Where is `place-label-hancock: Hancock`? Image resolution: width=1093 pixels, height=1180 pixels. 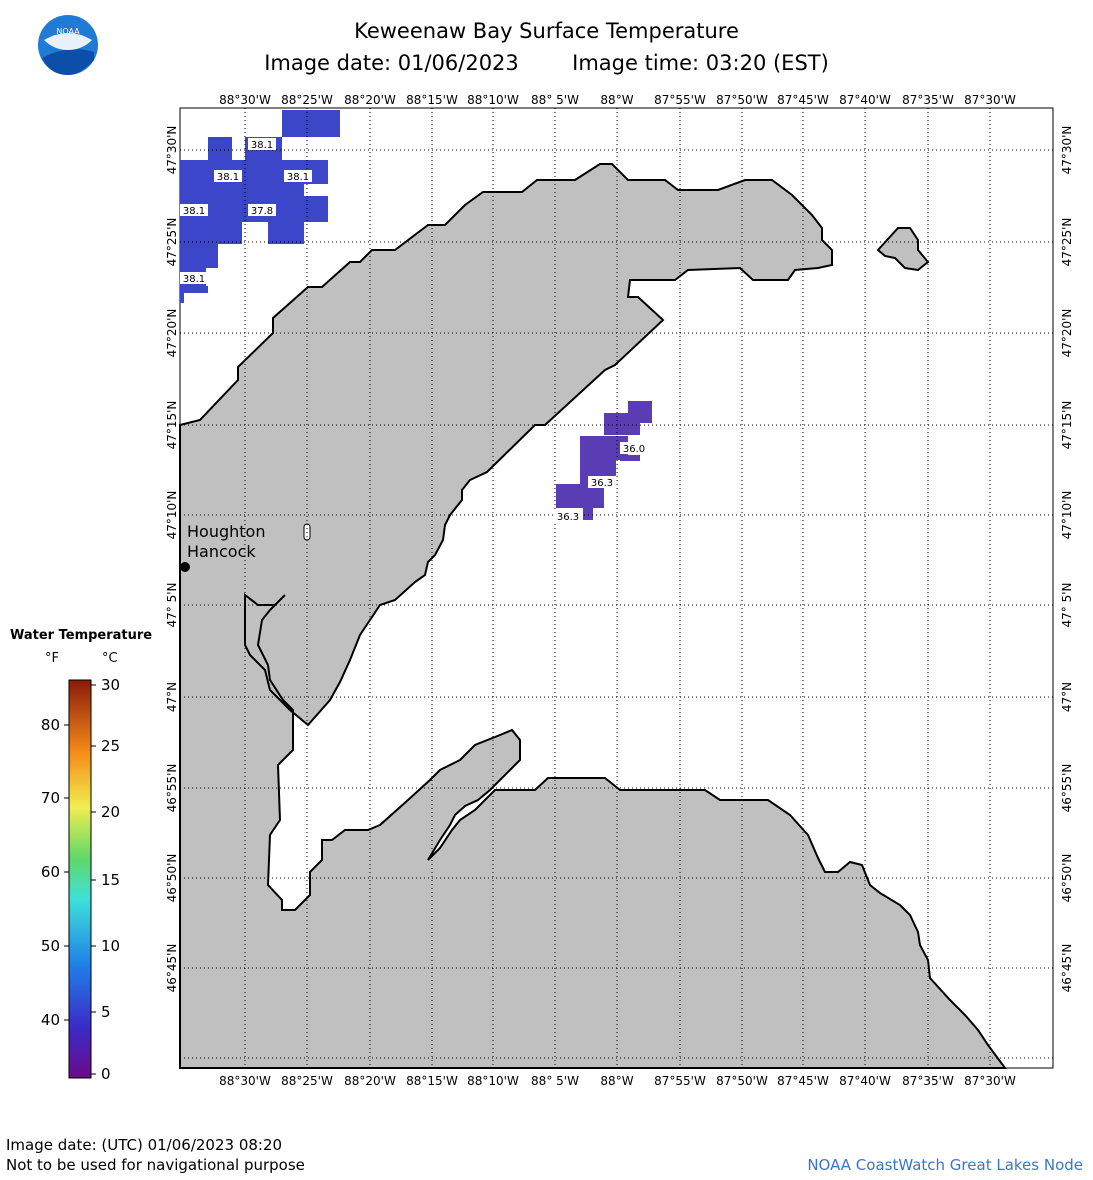
place-label-hancock: Hancock is located at coordinates (221, 551).